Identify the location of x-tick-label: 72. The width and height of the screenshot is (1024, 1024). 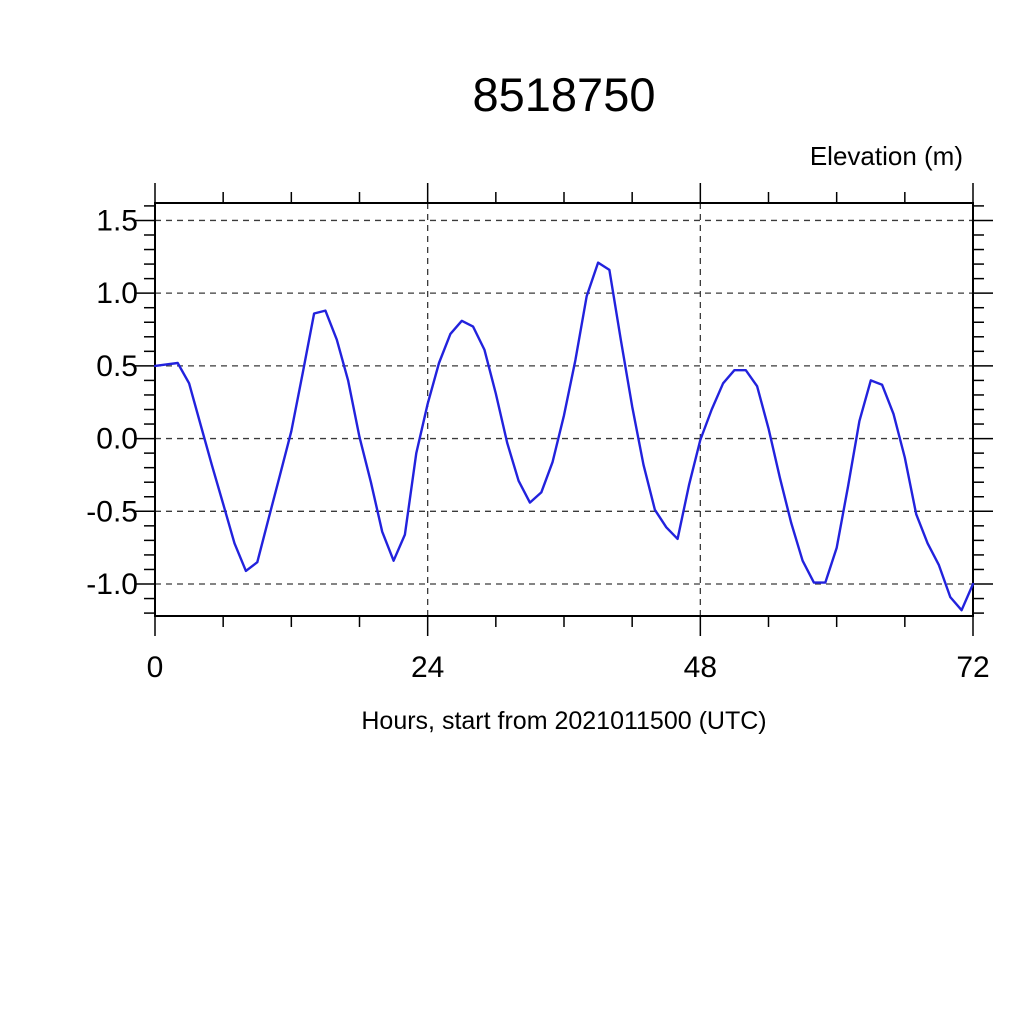
(972, 667).